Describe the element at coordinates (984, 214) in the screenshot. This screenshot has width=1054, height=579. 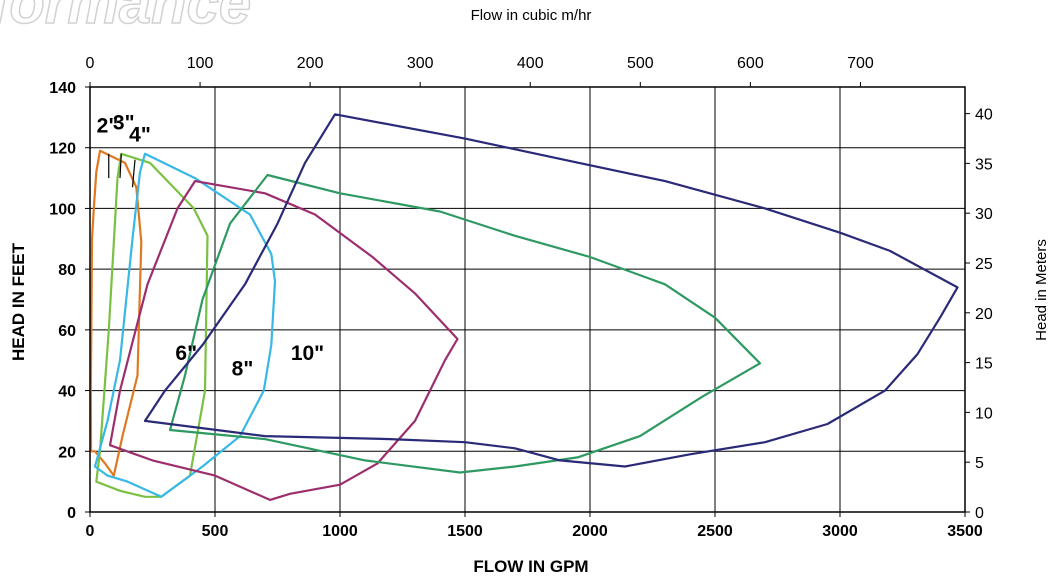
I see `y2-tick-label-30: 30` at that location.